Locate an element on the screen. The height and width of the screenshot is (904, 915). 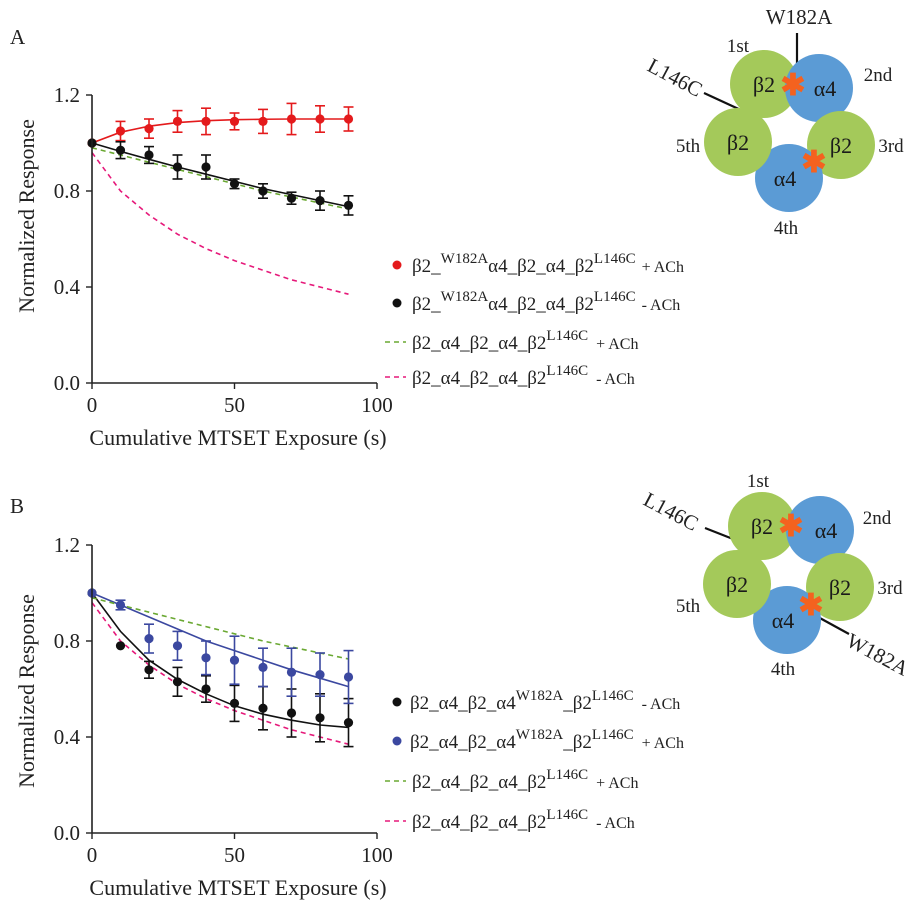
position-label: 3rd is located at coordinates (890, 588).